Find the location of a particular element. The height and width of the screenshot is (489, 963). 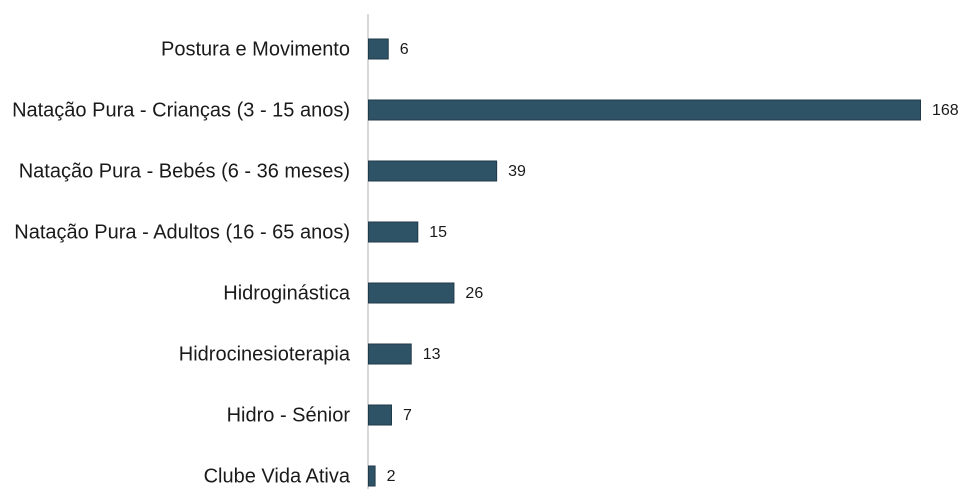

value-label: 15 is located at coordinates (438, 232).